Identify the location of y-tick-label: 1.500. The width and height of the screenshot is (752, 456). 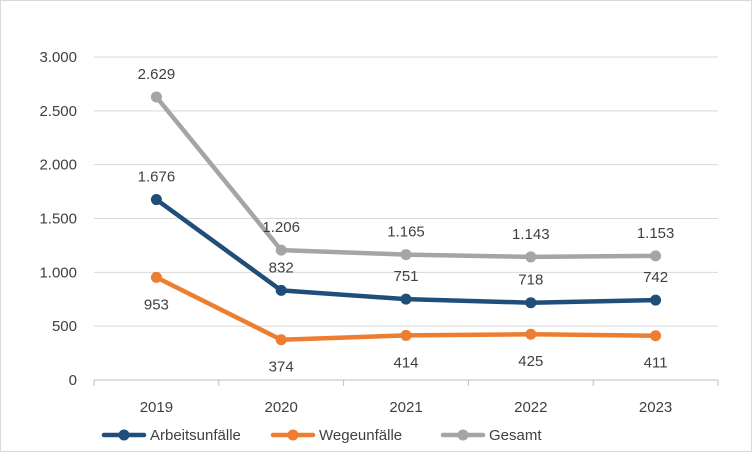
(58, 219).